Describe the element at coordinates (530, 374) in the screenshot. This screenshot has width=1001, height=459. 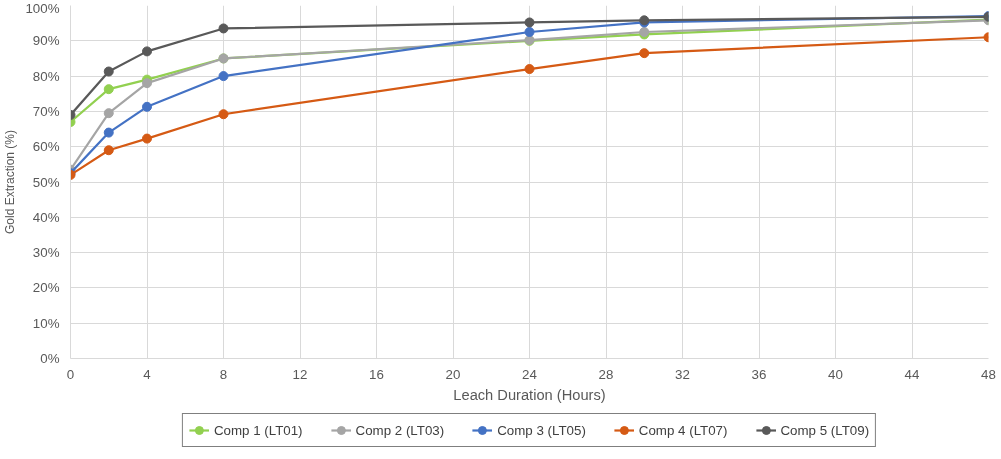
I see `x-tick-label: 24` at that location.